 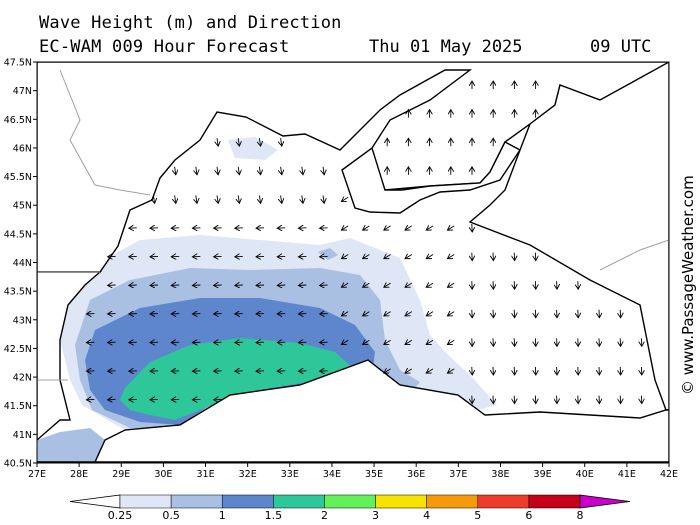 I want to click on lat-label: 44.5N, so click(x=18, y=234).